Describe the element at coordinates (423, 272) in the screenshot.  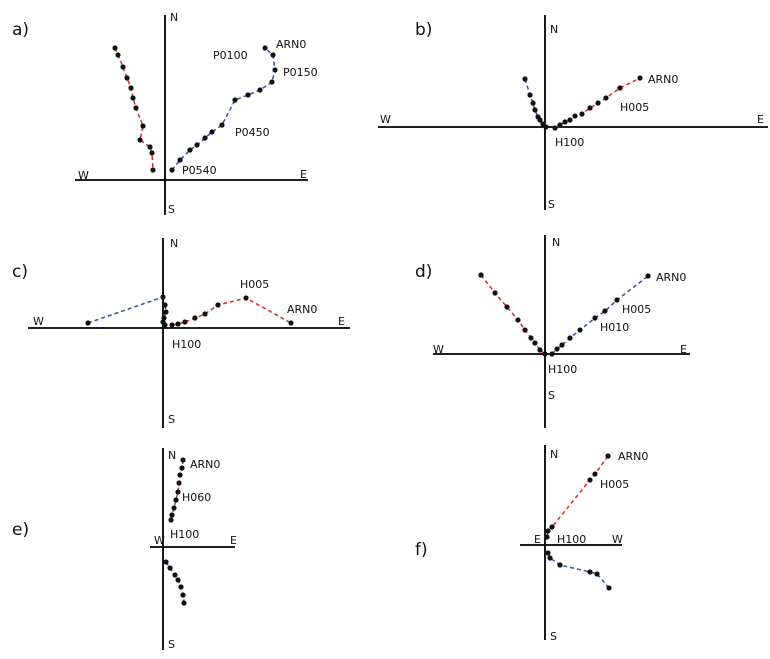
I see `panel-label: d)` at that location.